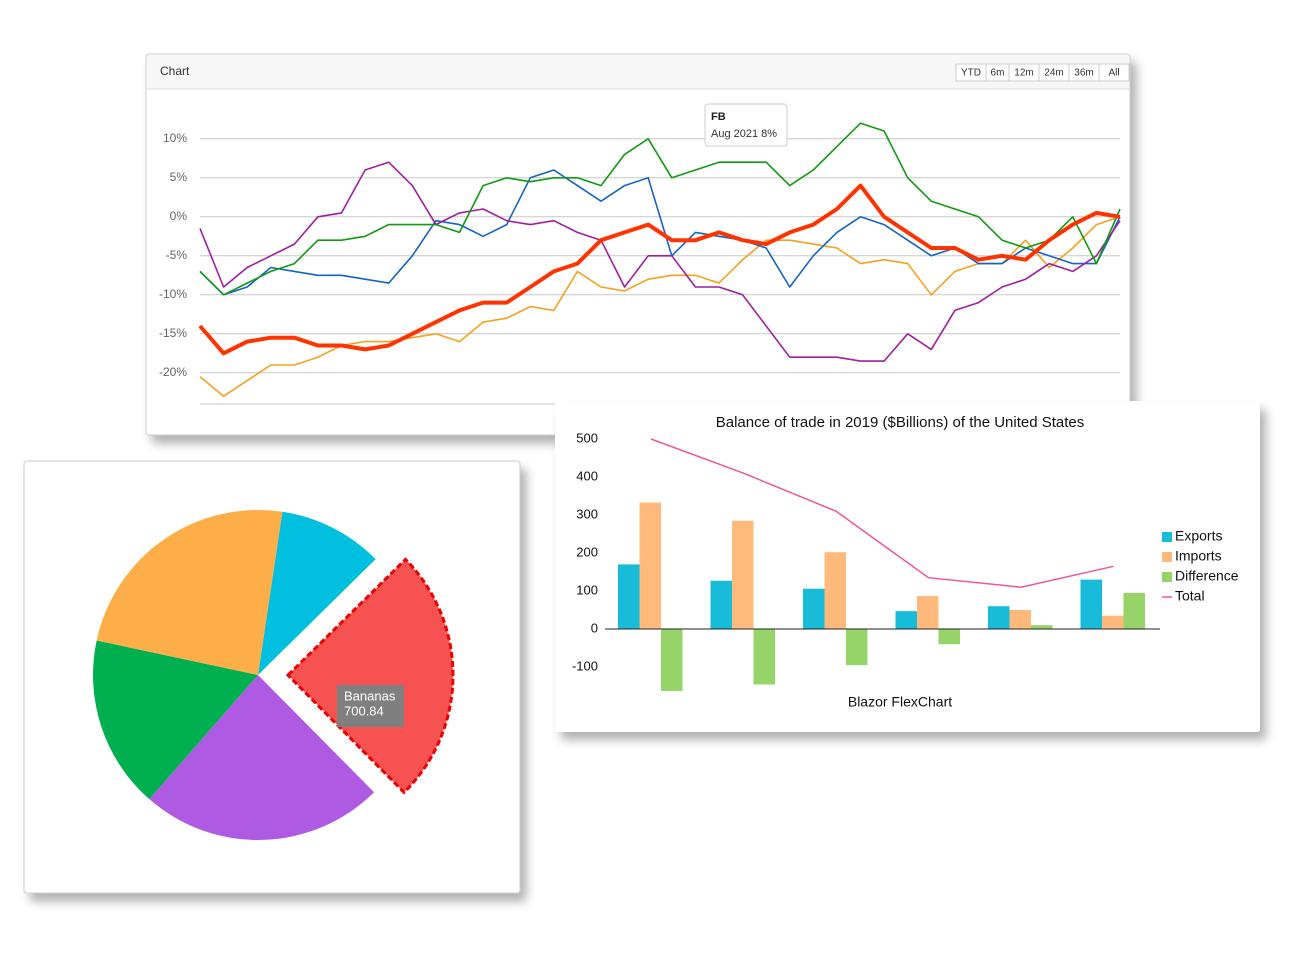 This screenshot has height=957, width=1290. Describe the element at coordinates (1207, 576) in the screenshot. I see `legend-label: Difference` at that location.